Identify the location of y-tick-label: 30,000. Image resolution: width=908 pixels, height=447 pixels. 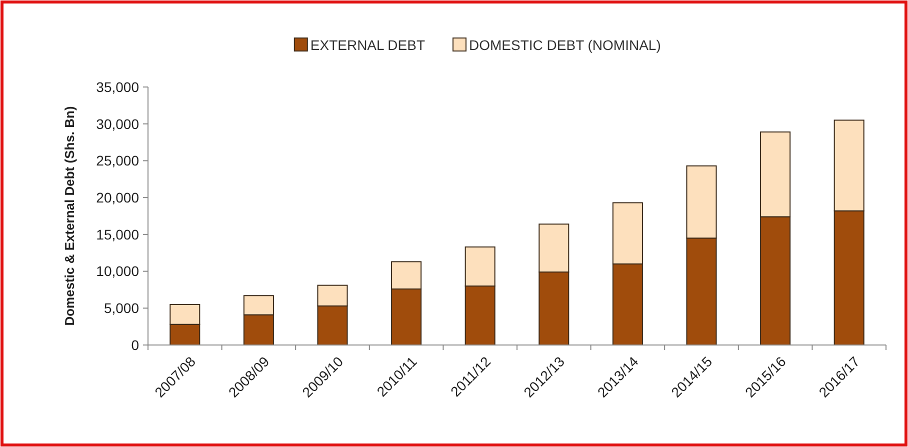
(118, 124).